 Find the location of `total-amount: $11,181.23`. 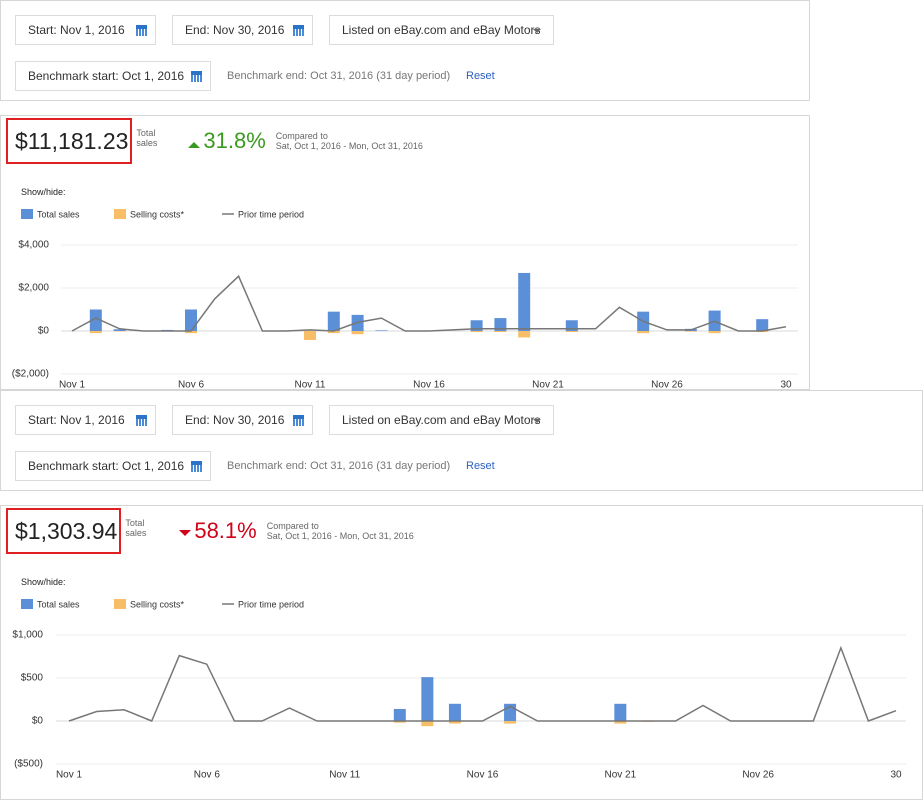

total-amount: $11,181.23 is located at coordinates (69, 141).